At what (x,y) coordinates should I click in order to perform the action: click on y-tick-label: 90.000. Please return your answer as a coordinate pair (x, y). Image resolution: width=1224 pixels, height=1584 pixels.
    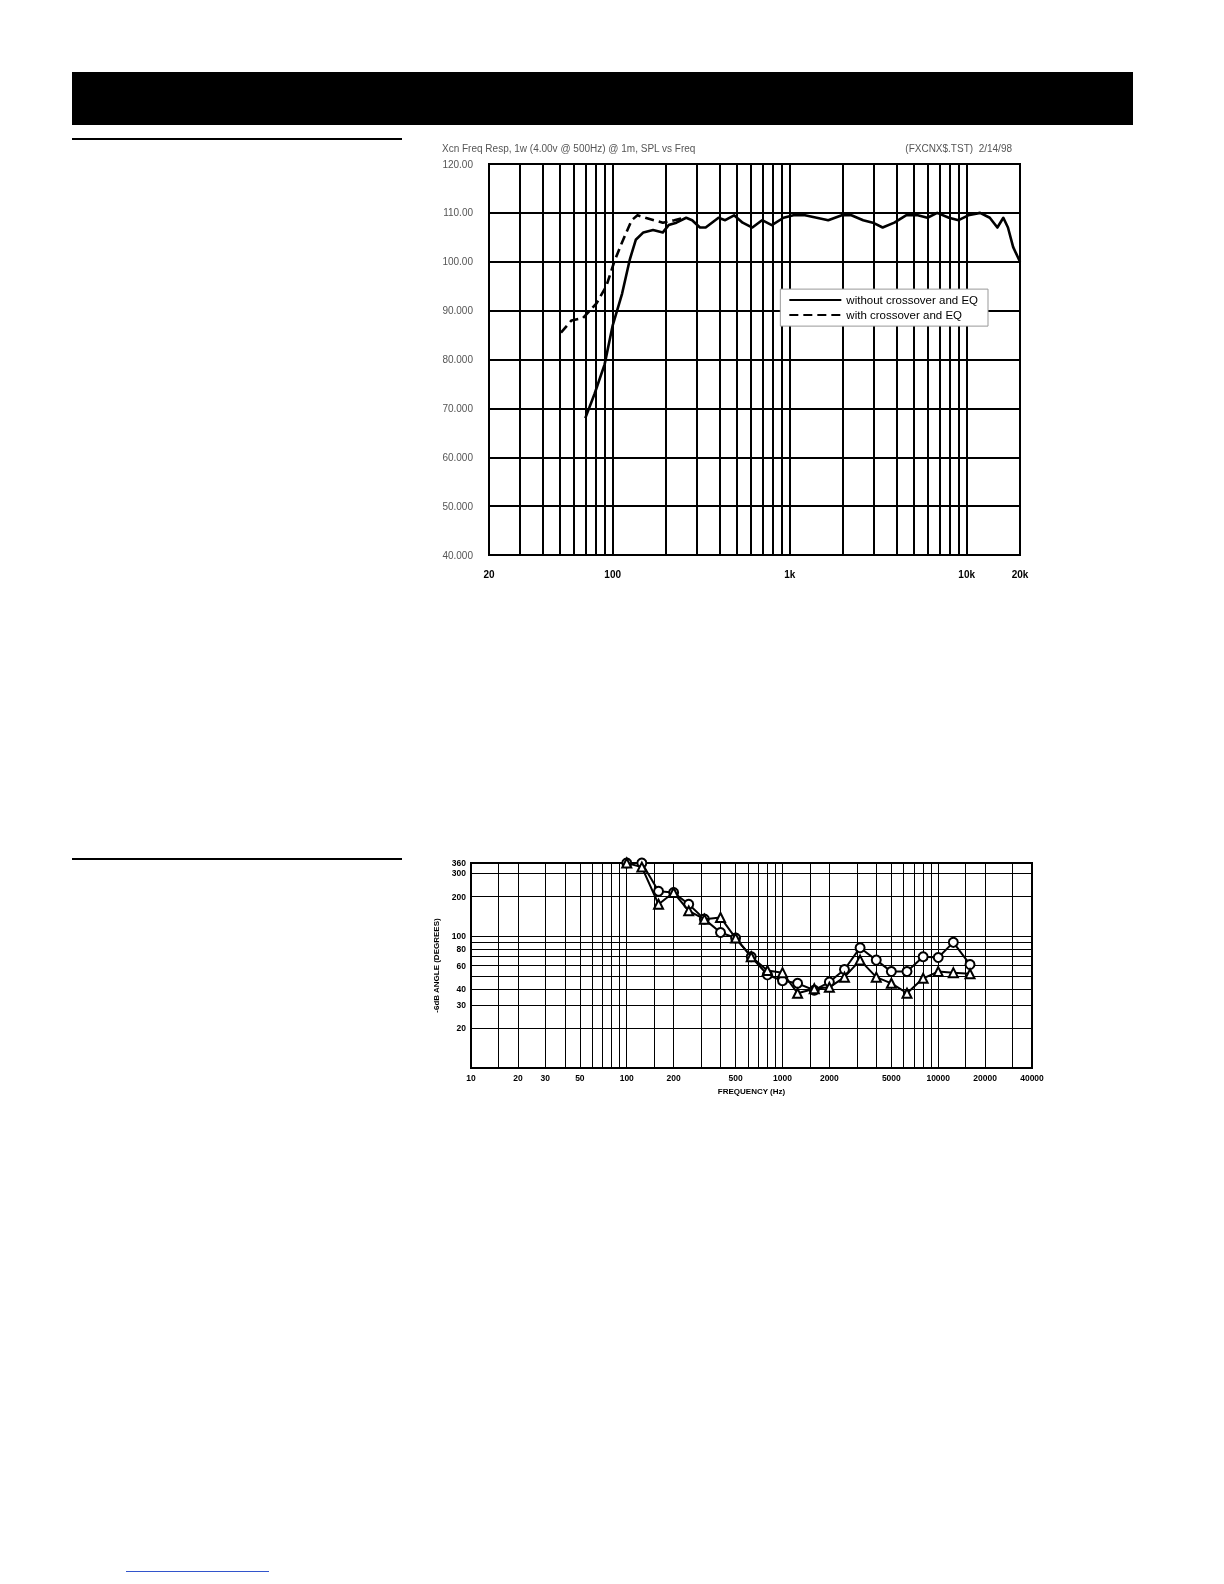
    Looking at the image, I should click on (458, 311).